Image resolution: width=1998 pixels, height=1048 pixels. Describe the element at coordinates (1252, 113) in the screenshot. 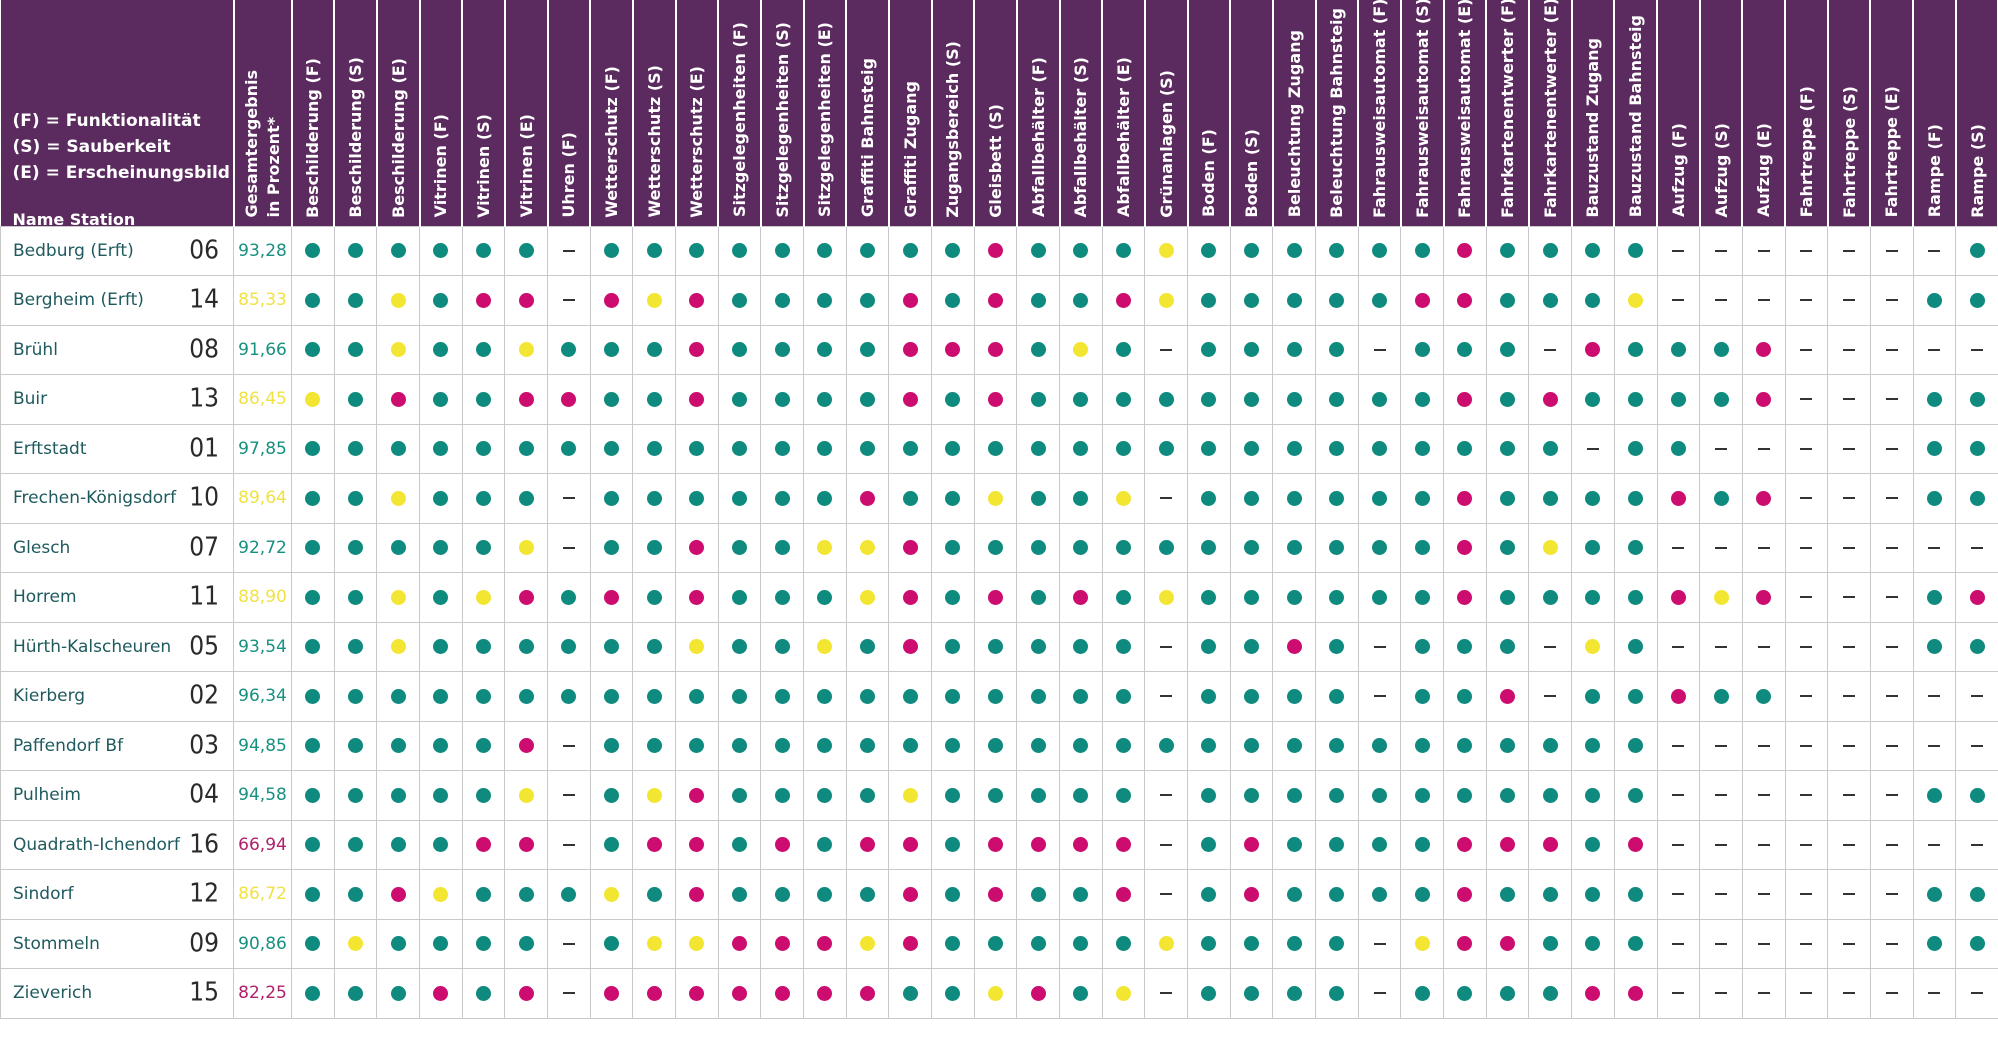

I see `column-header: Boden (S)` at that location.